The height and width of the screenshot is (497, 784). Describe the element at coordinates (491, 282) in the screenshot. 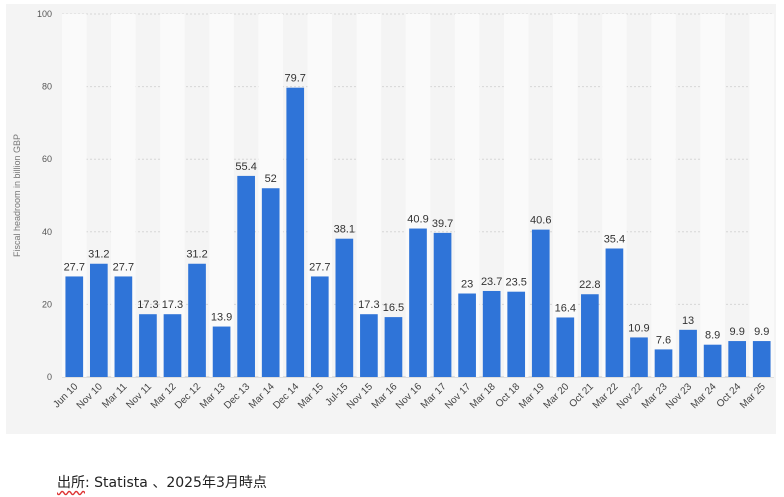

I see `bar-value-label: 23.7` at that location.